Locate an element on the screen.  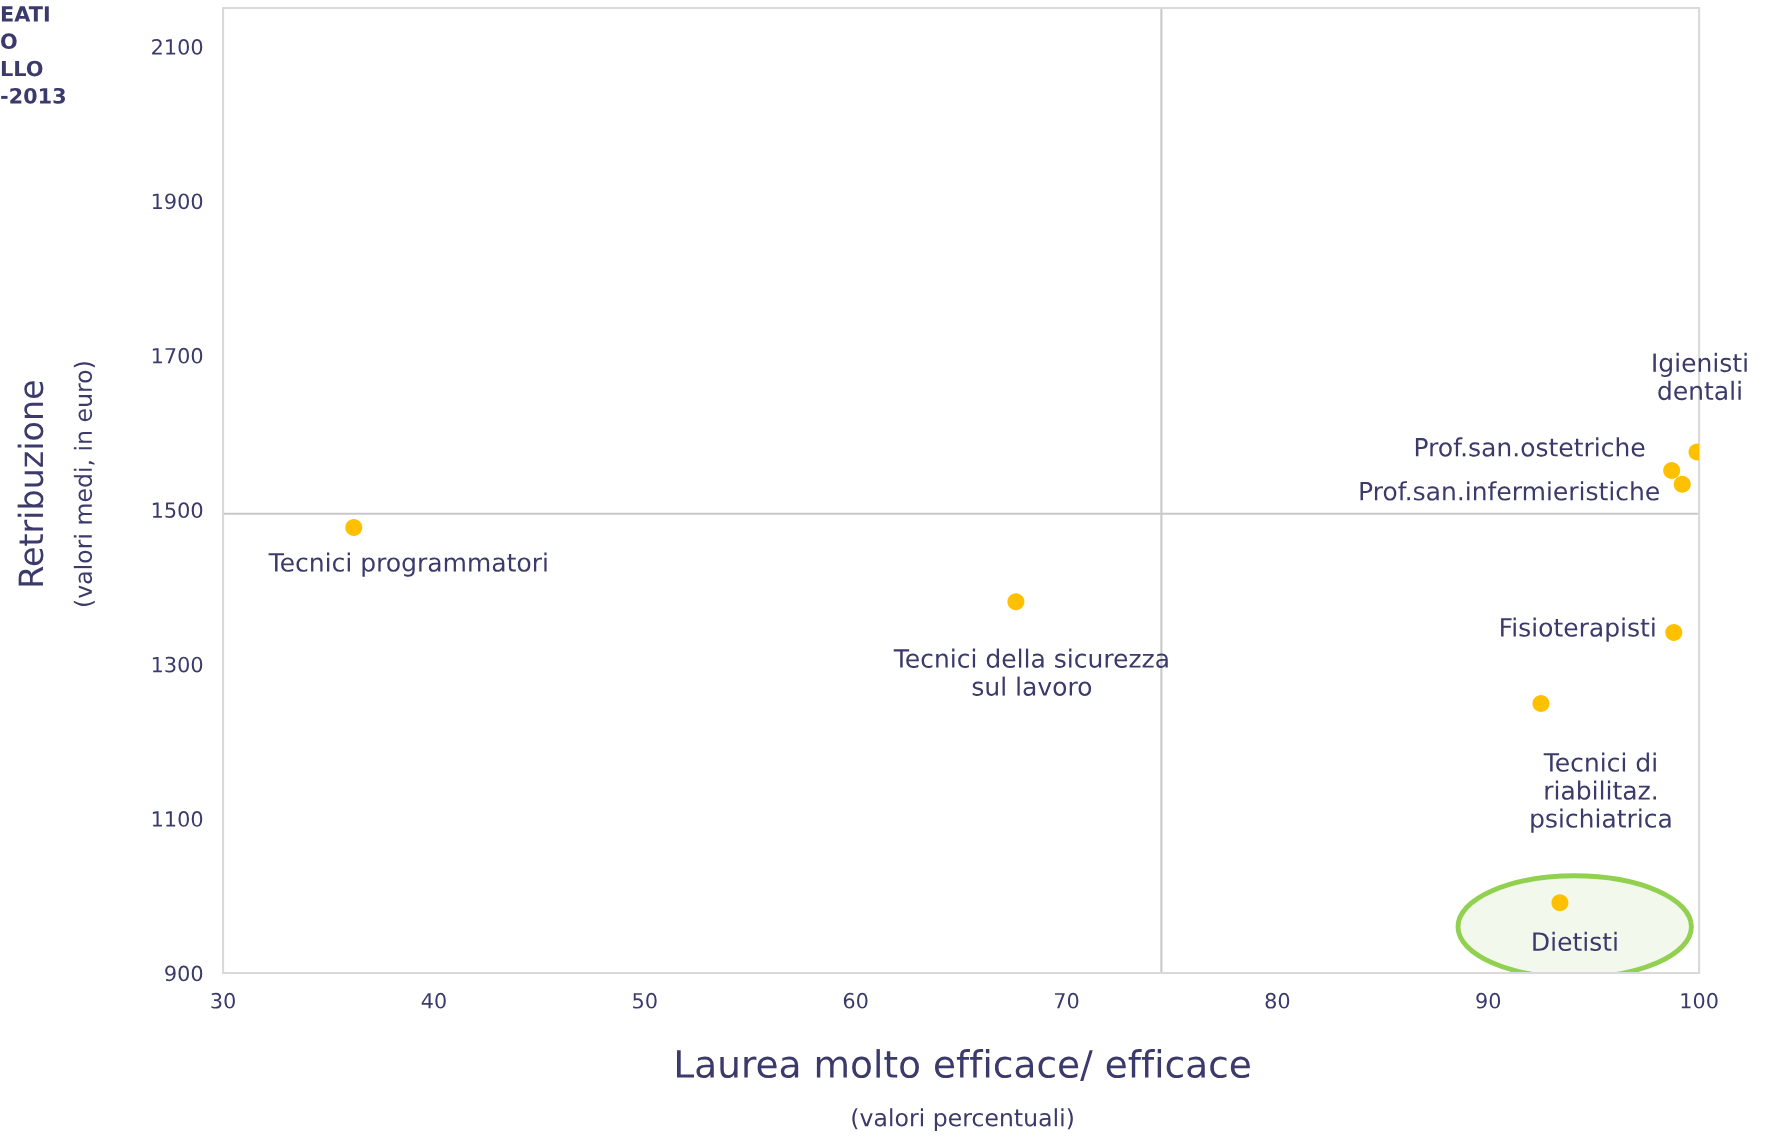
annotation: Dietisti is located at coordinates (1575, 941).